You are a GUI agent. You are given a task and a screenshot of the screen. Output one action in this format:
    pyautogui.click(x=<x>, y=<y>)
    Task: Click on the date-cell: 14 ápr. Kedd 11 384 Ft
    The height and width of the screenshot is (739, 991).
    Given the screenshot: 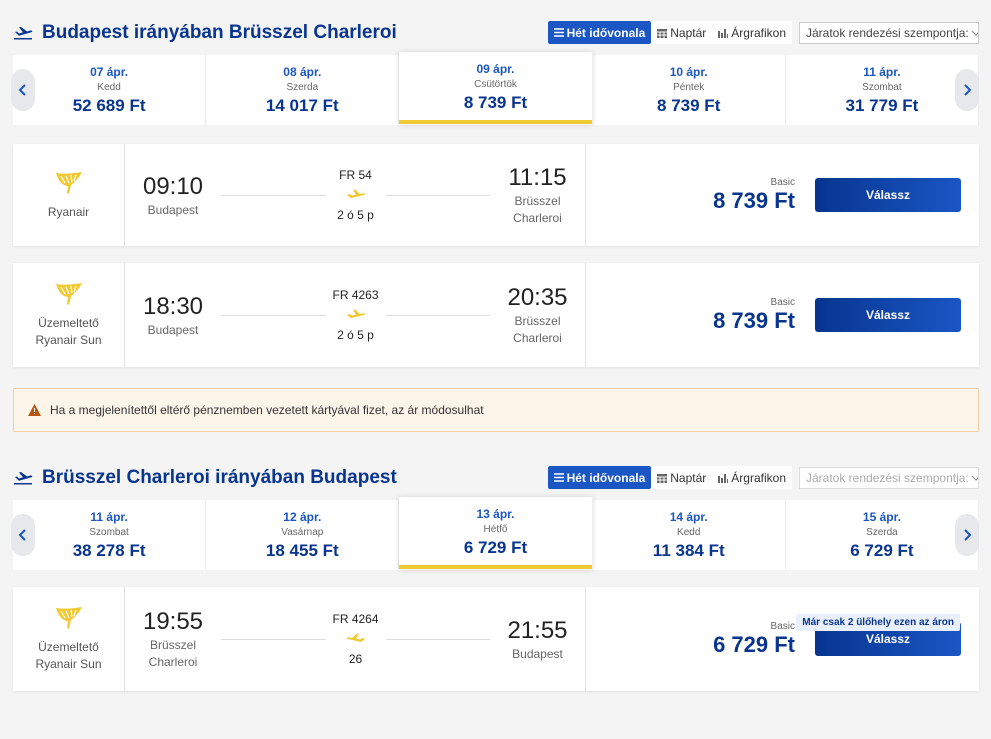 What is the action you would take?
    pyautogui.click(x=689, y=535)
    